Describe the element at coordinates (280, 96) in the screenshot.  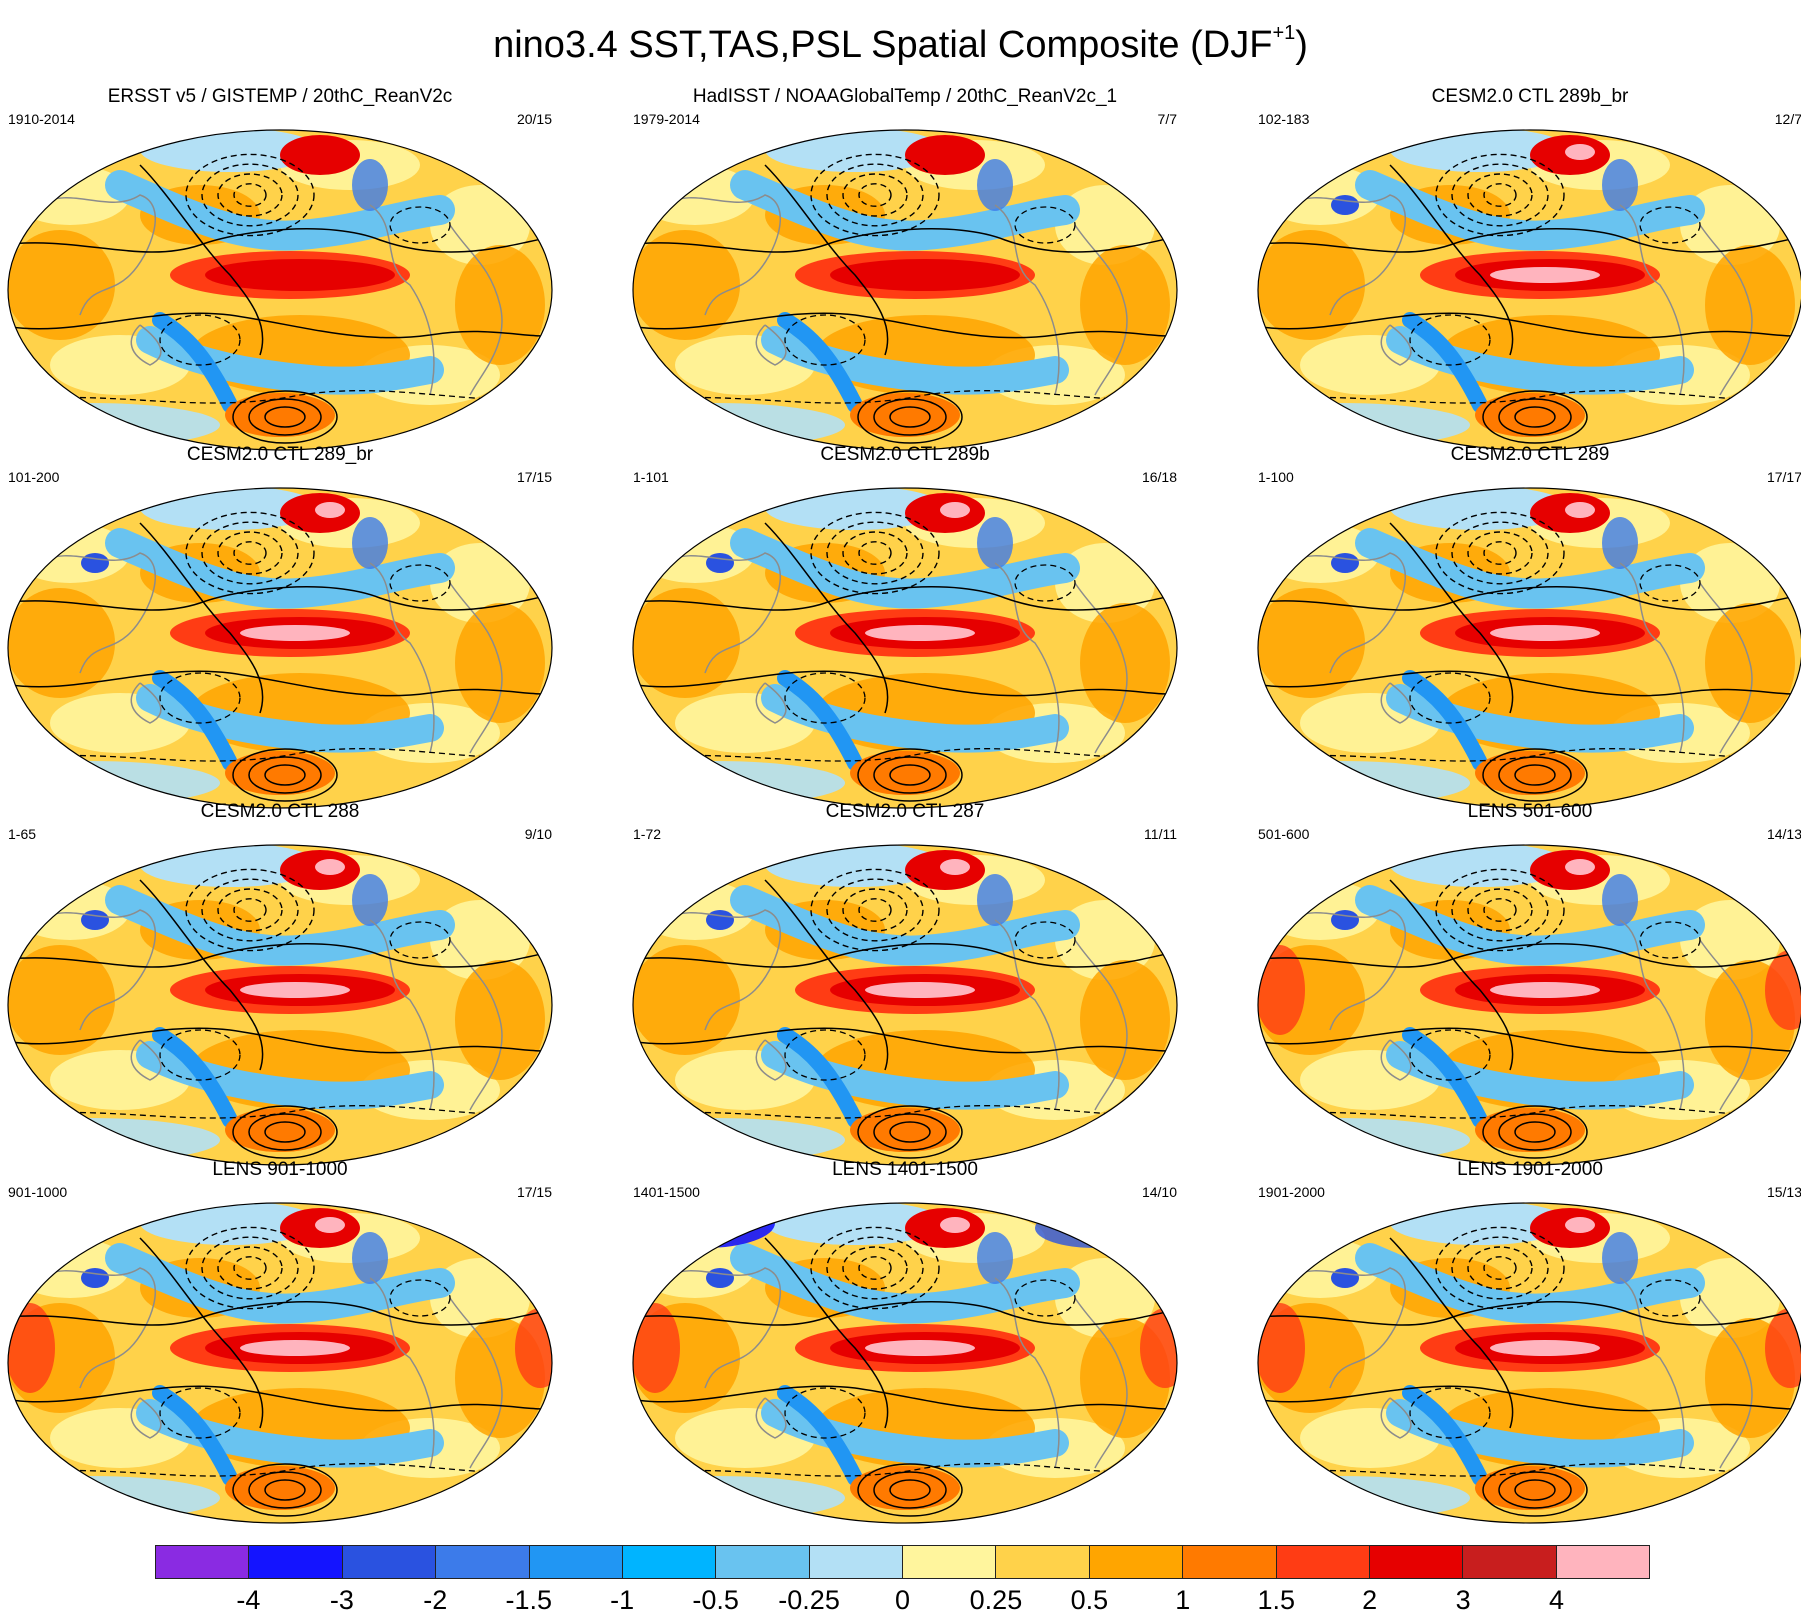
I see `panel-title: ERSST v5 / GISTEMP / 20thC_ReanV2c` at that location.